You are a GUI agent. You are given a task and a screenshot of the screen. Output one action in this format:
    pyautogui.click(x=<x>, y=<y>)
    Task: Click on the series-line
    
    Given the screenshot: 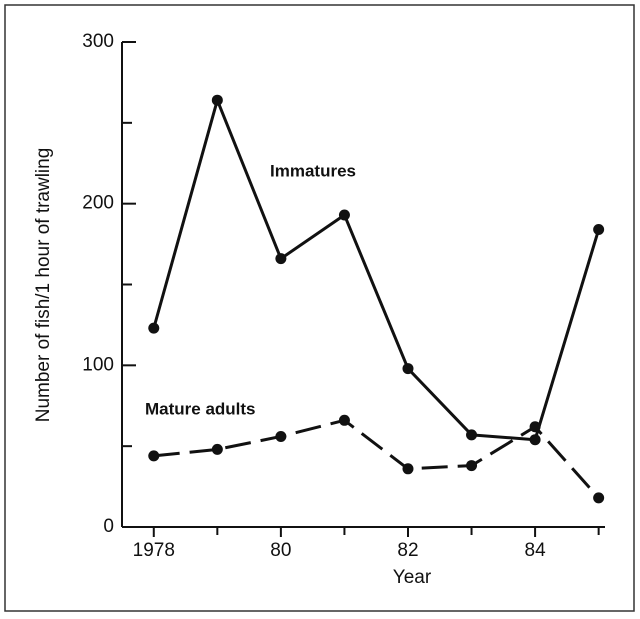 What is the action you would take?
    pyautogui.click(x=376, y=458)
    